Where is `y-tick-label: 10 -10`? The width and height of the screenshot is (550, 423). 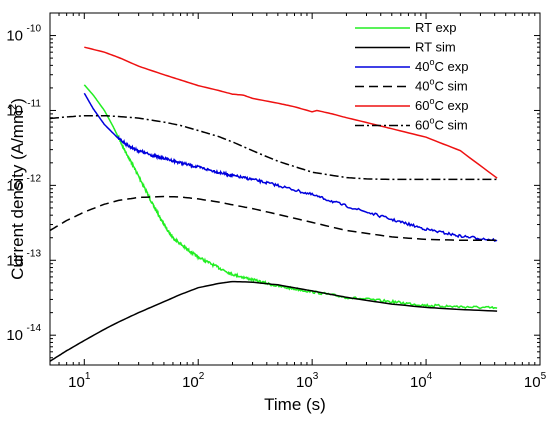 y-tick-label: 10 -10 is located at coordinates (23, 34).